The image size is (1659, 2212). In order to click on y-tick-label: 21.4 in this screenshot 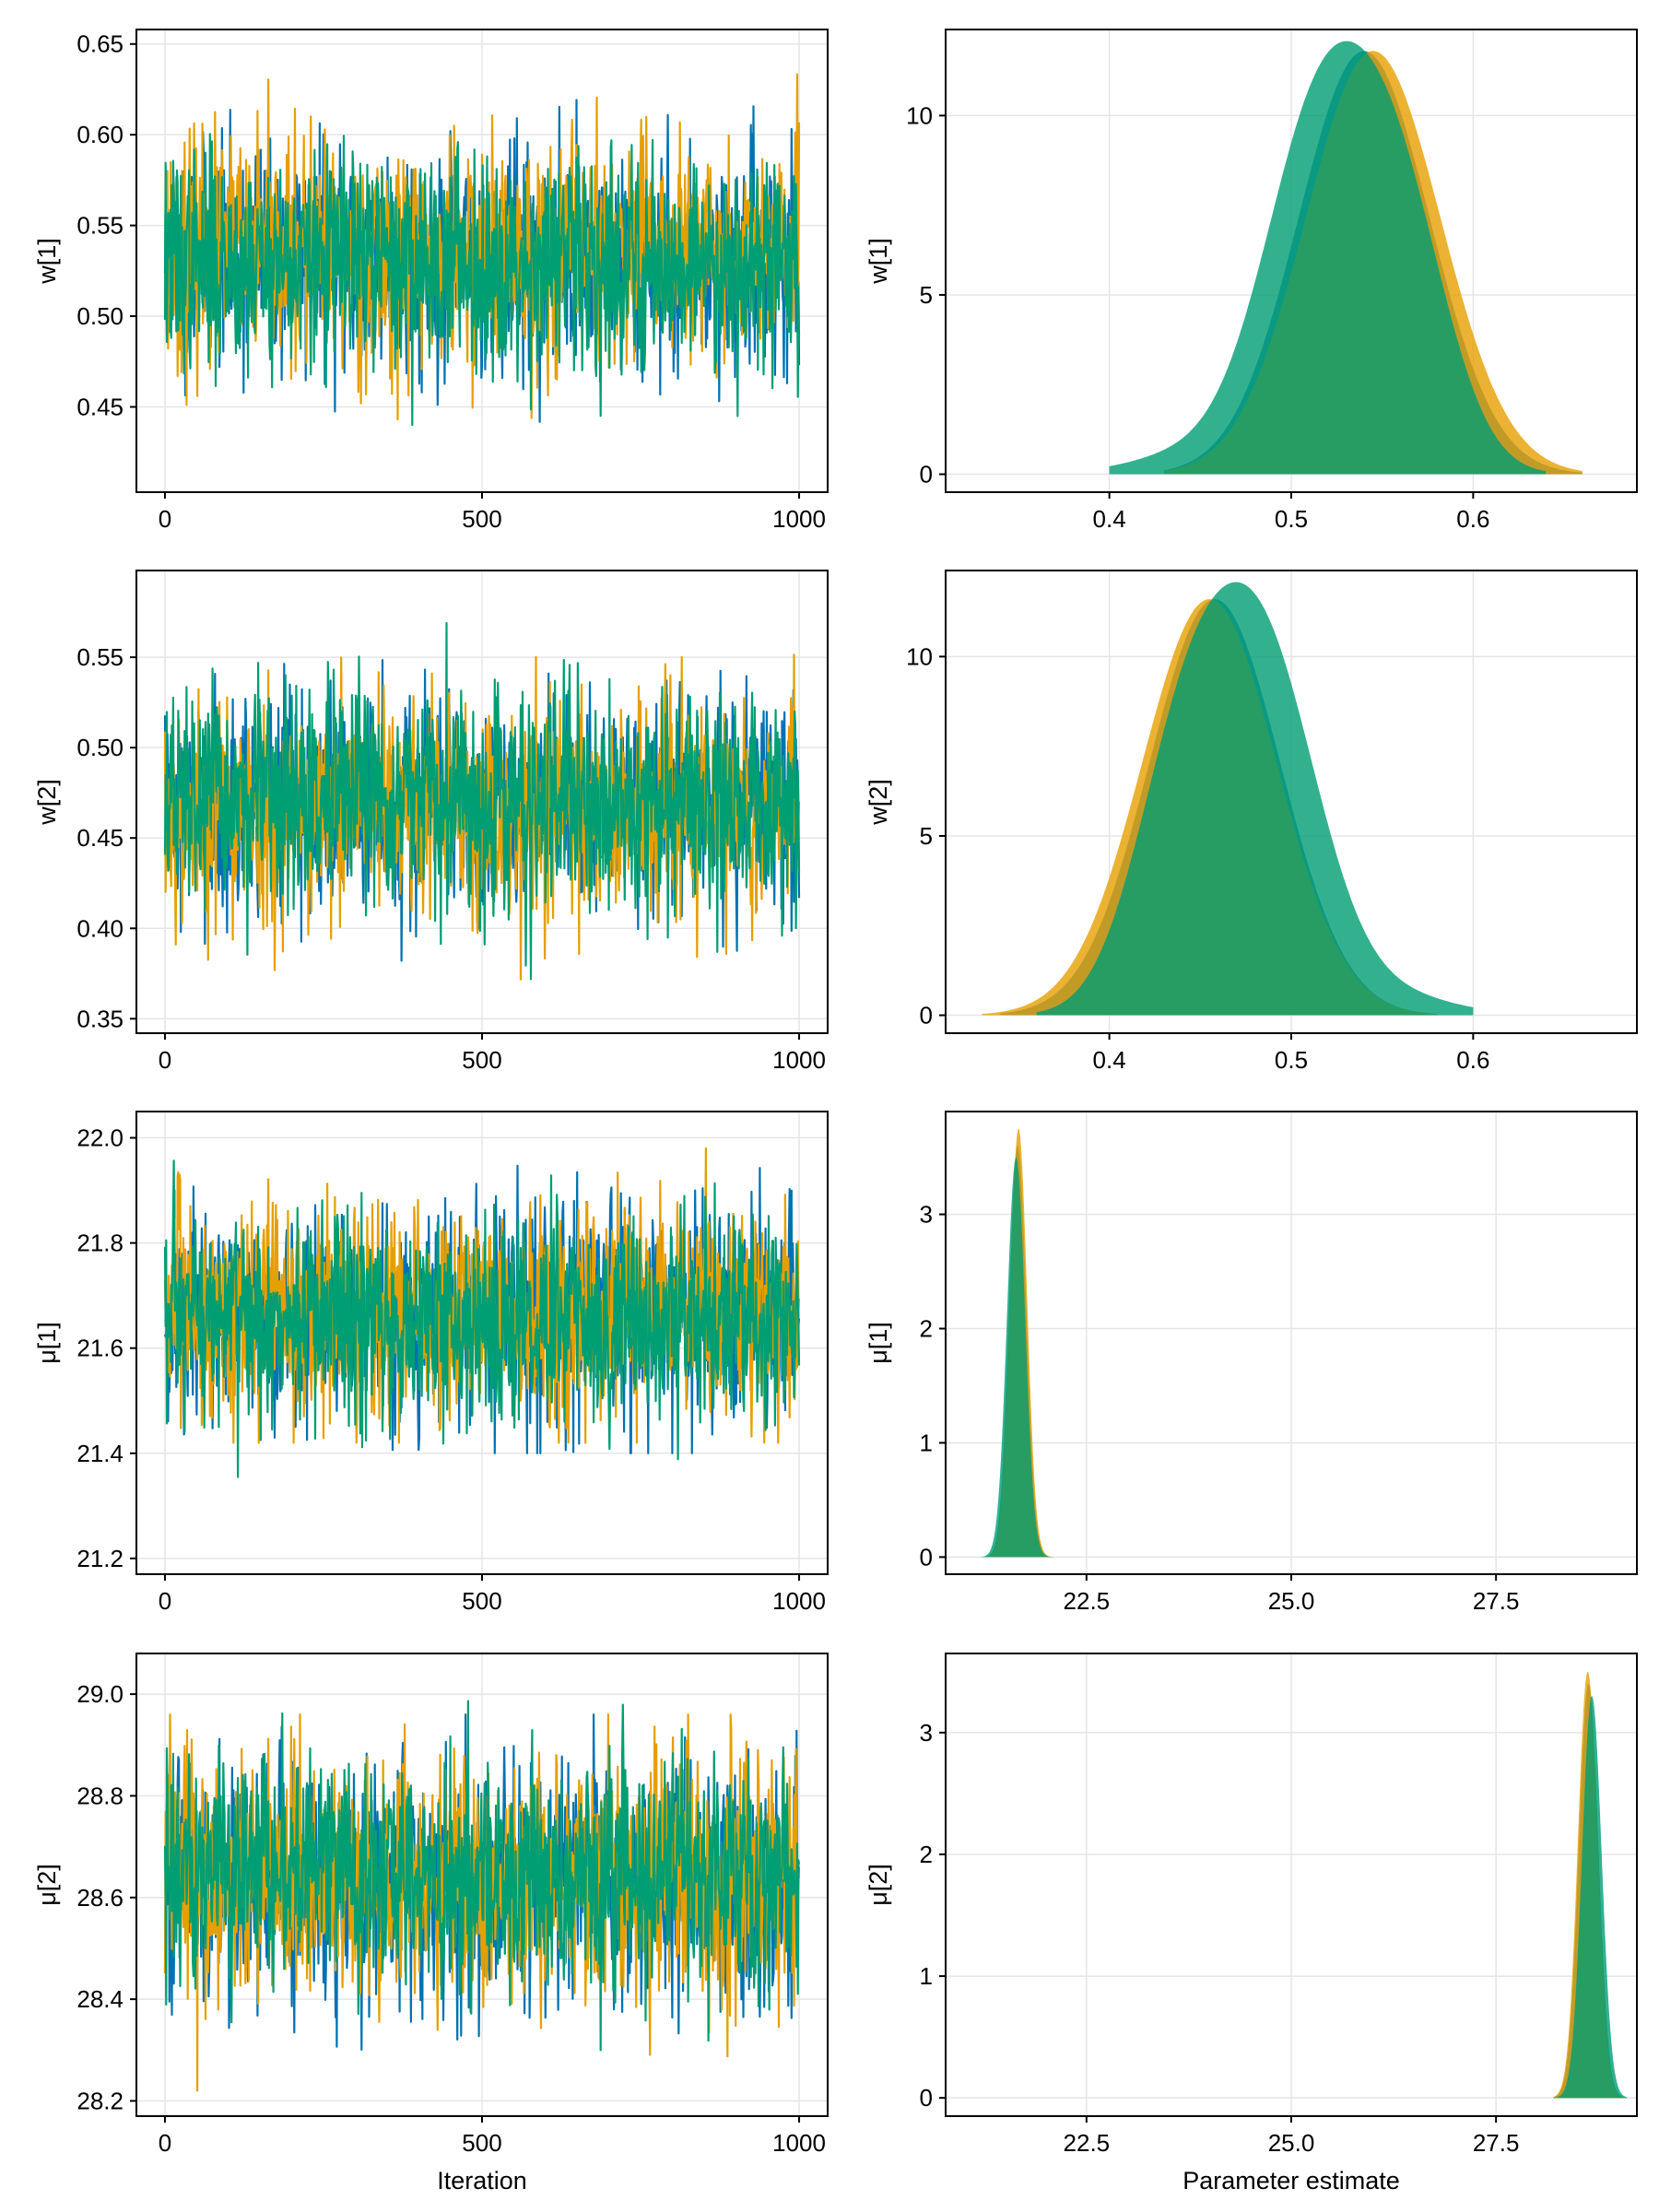, I will do `click(100, 1453)`.